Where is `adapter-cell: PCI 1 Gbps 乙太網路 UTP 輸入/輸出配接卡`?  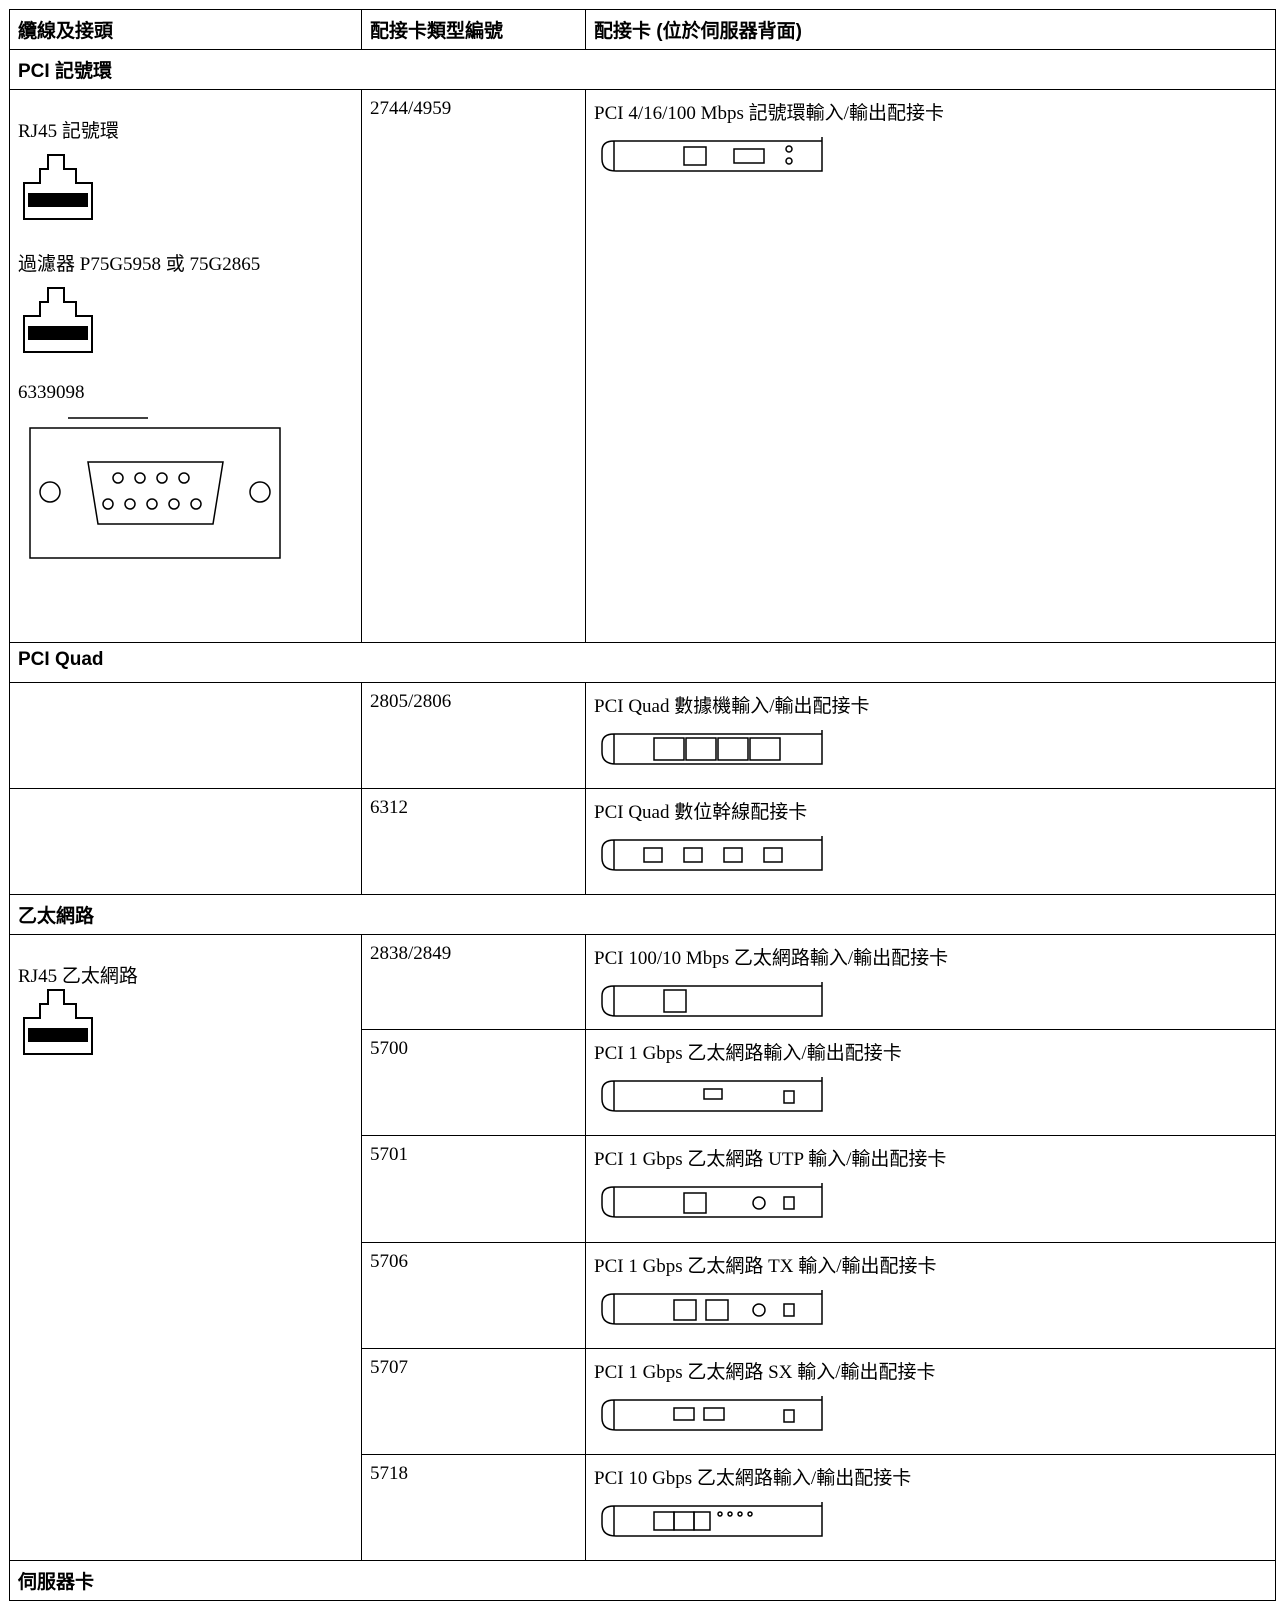 adapter-cell: PCI 1 Gbps 乙太網路 UTP 輸入/輸出配接卡 is located at coordinates (930, 1189).